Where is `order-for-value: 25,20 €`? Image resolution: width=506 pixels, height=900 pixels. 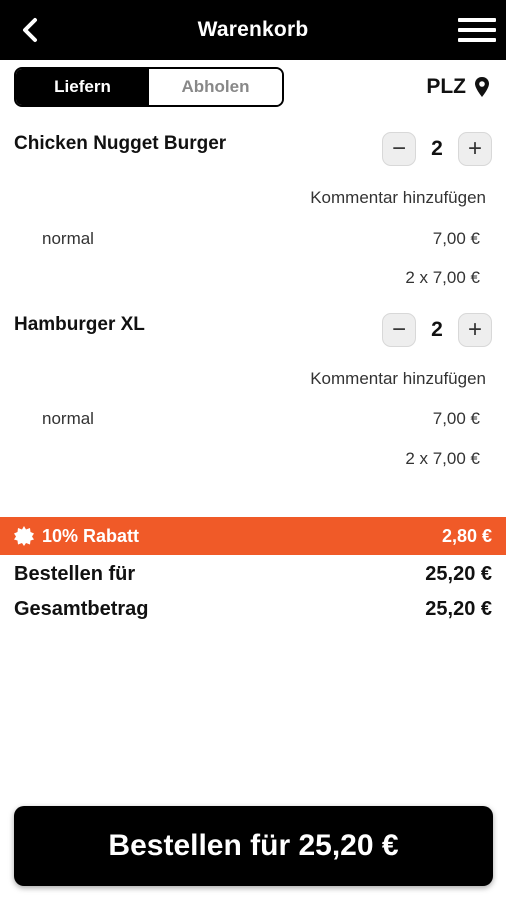
order-for-value: 25,20 € is located at coordinates (458, 574).